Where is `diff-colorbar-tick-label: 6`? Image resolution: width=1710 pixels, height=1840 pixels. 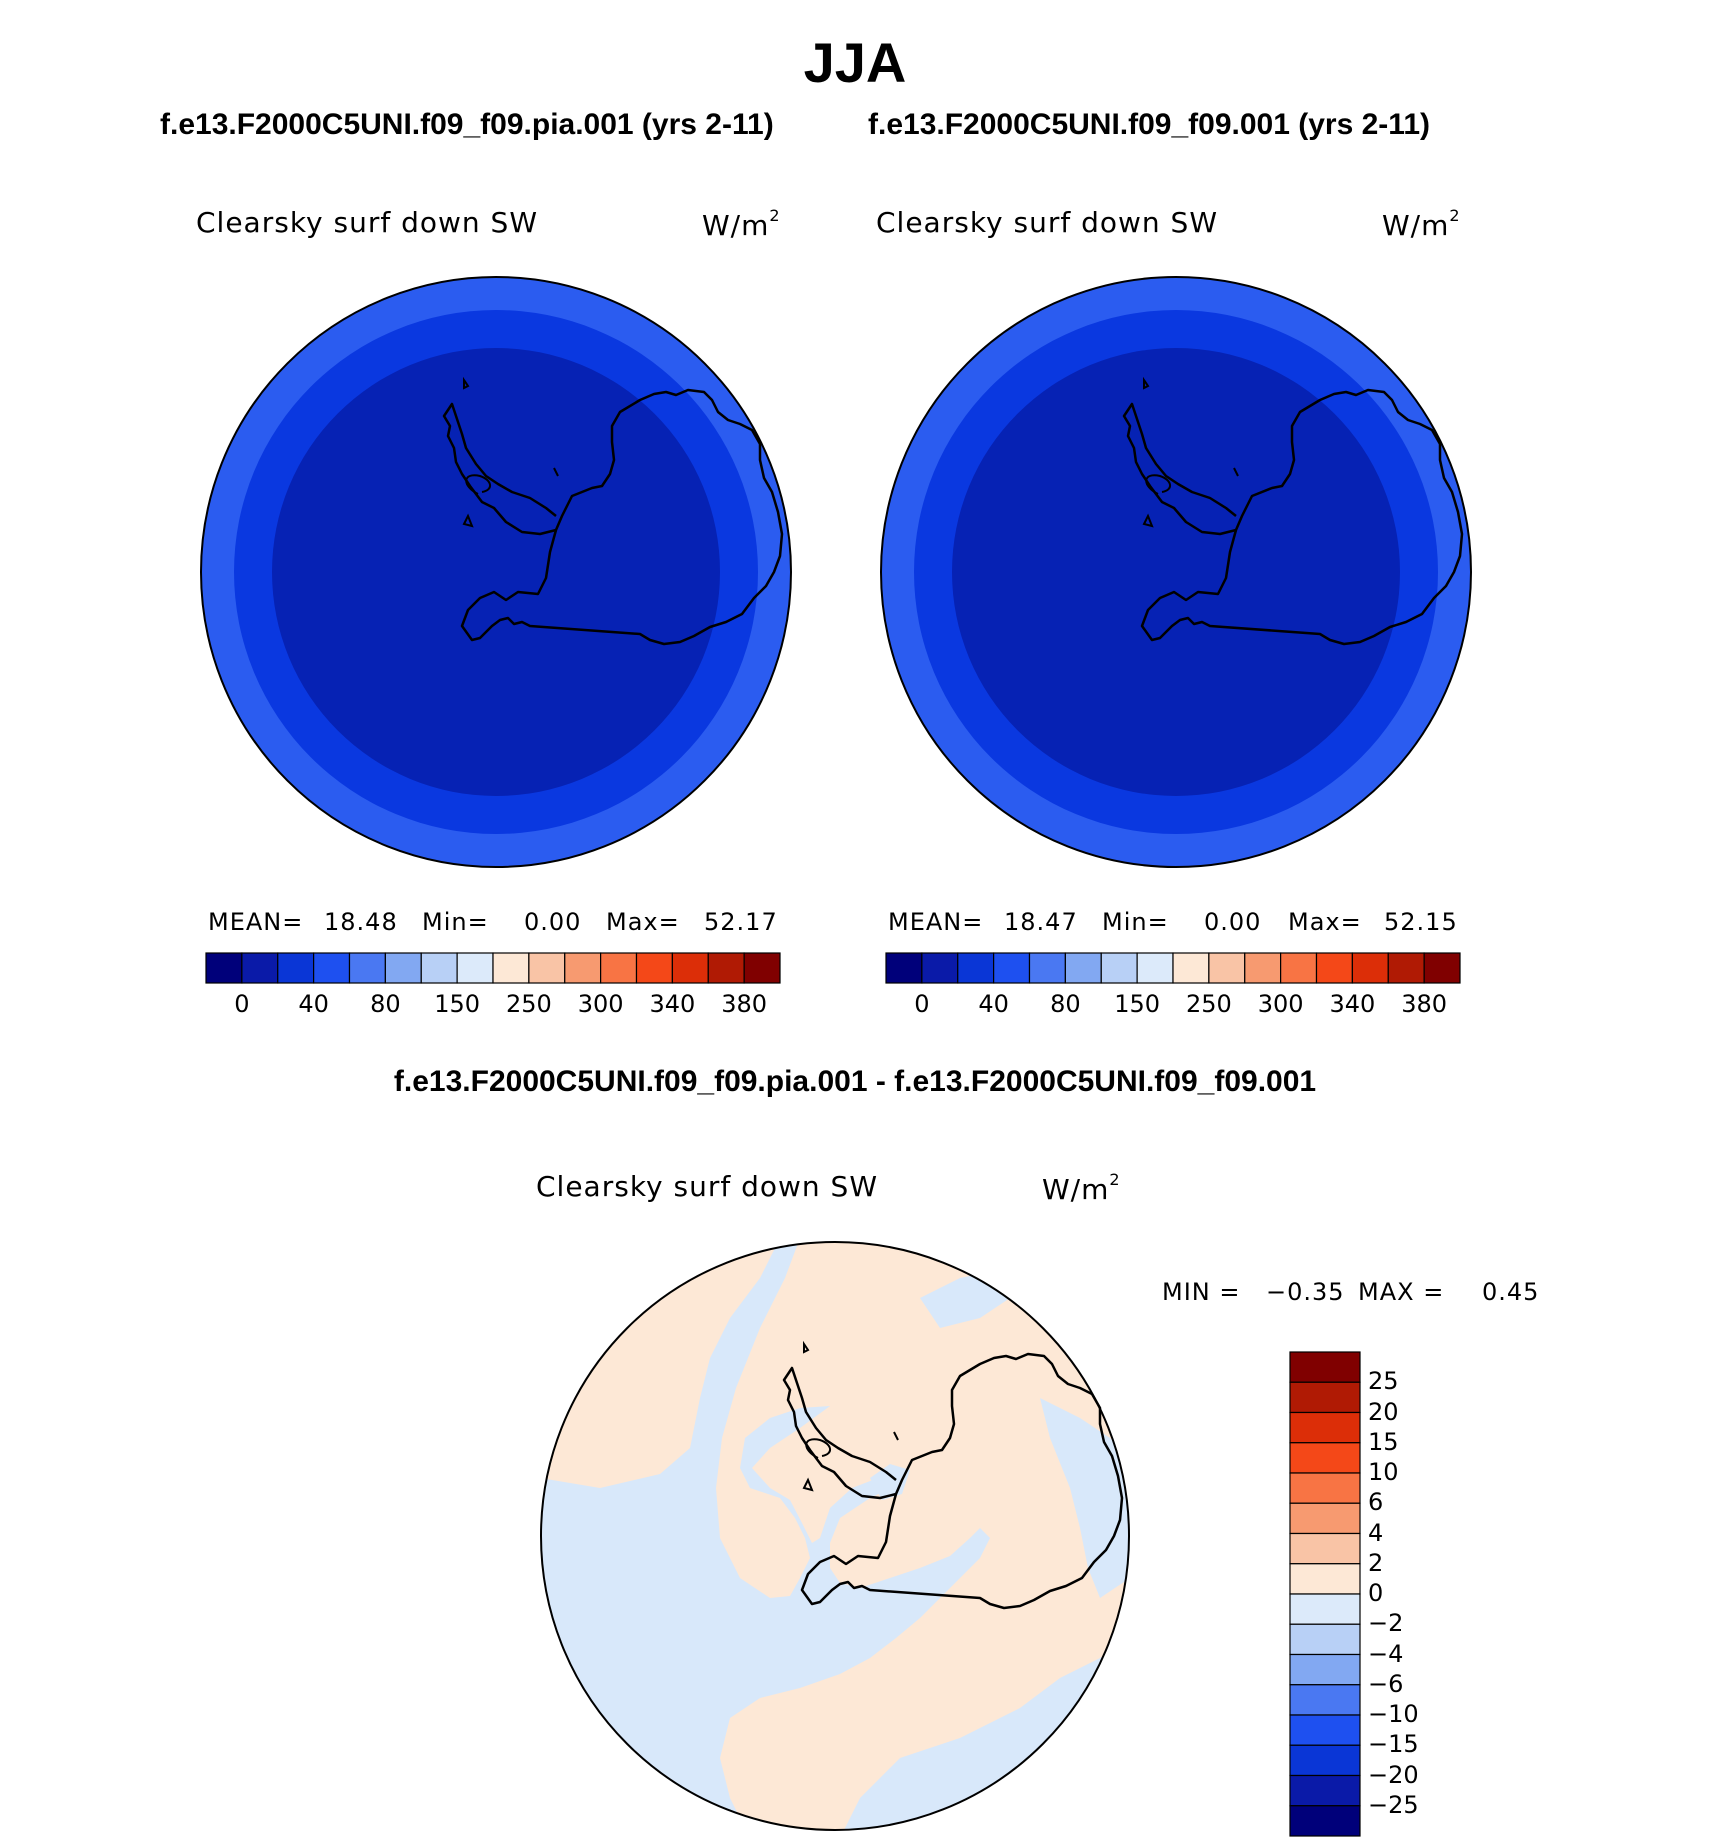
diff-colorbar-tick-label: 6 is located at coordinates (1376, 1502).